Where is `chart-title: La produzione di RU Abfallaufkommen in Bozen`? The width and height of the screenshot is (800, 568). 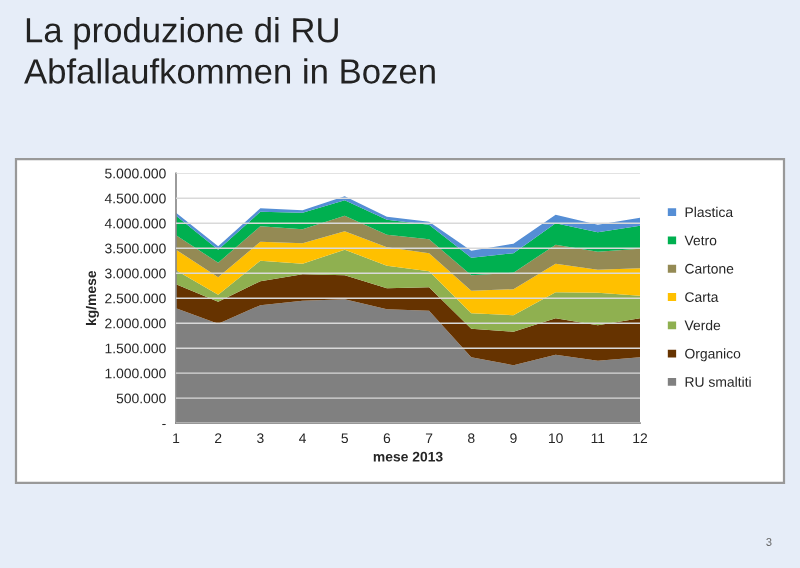
chart-title: La produzione di RU Abfallaufkommen in Bozen is located at coordinates (229, 50).